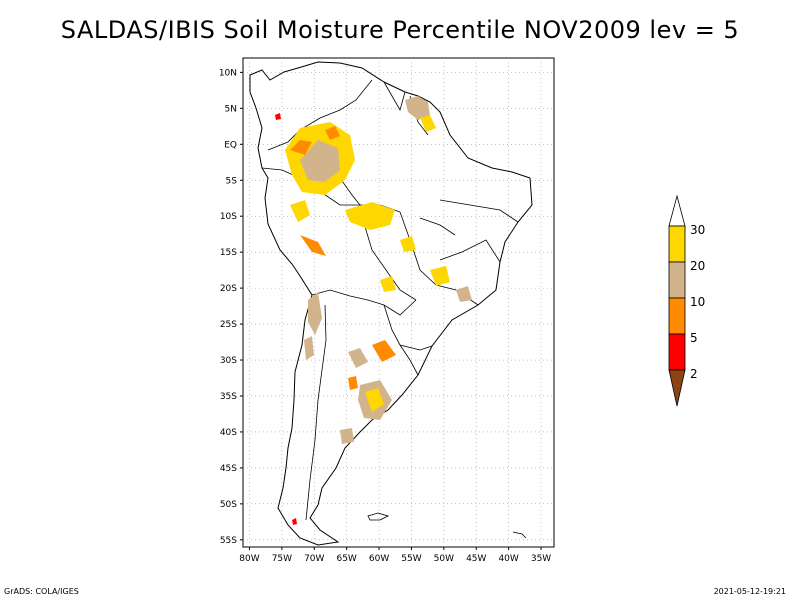  I want to click on lat-tick-label: 10N, so click(228, 73).